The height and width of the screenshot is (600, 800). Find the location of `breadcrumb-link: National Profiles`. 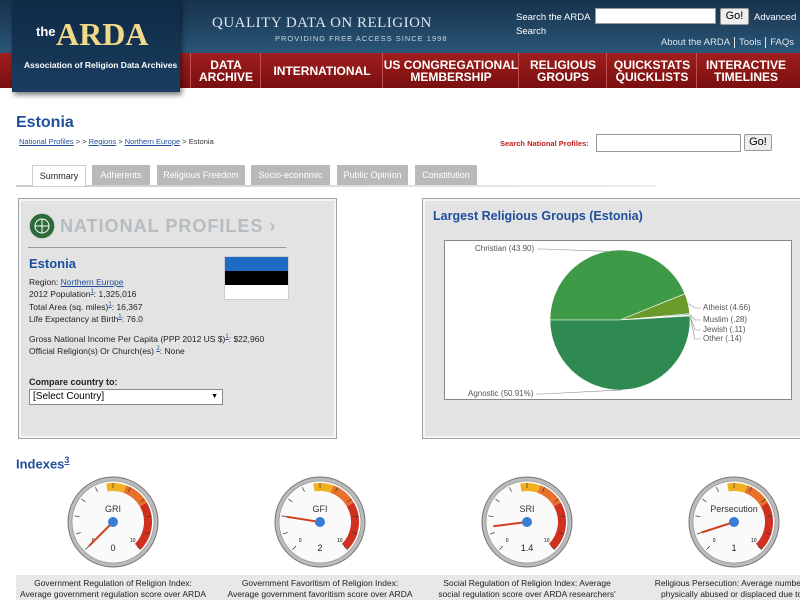

breadcrumb-link: National Profiles is located at coordinates (46, 141).